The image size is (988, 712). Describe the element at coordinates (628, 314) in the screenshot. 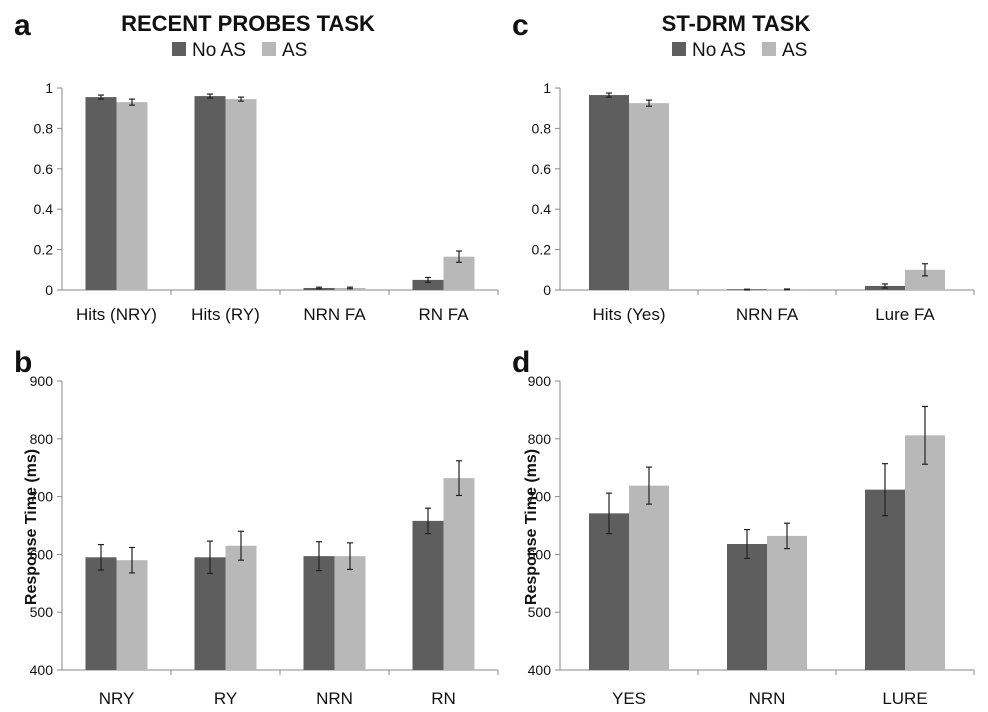

I see `panel-c-x-tick-label: Hits (Yes)` at that location.